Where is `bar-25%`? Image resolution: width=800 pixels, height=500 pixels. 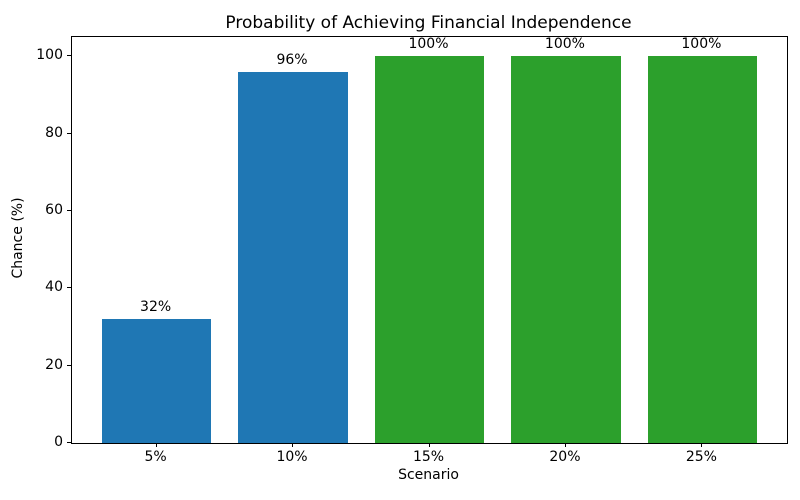 bar-25% is located at coordinates (702, 249).